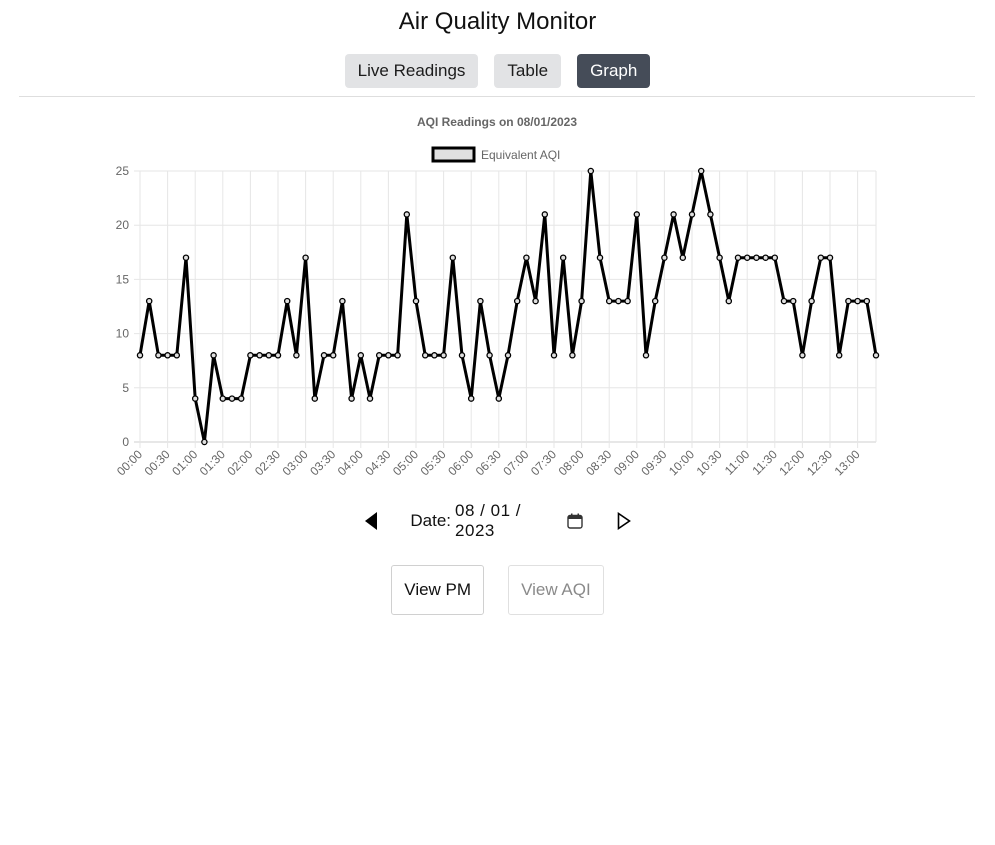 This screenshot has height=845, width=995. What do you see at coordinates (497, 122) in the screenshot?
I see `chart-title: AQI Readings on 08/01/2023` at bounding box center [497, 122].